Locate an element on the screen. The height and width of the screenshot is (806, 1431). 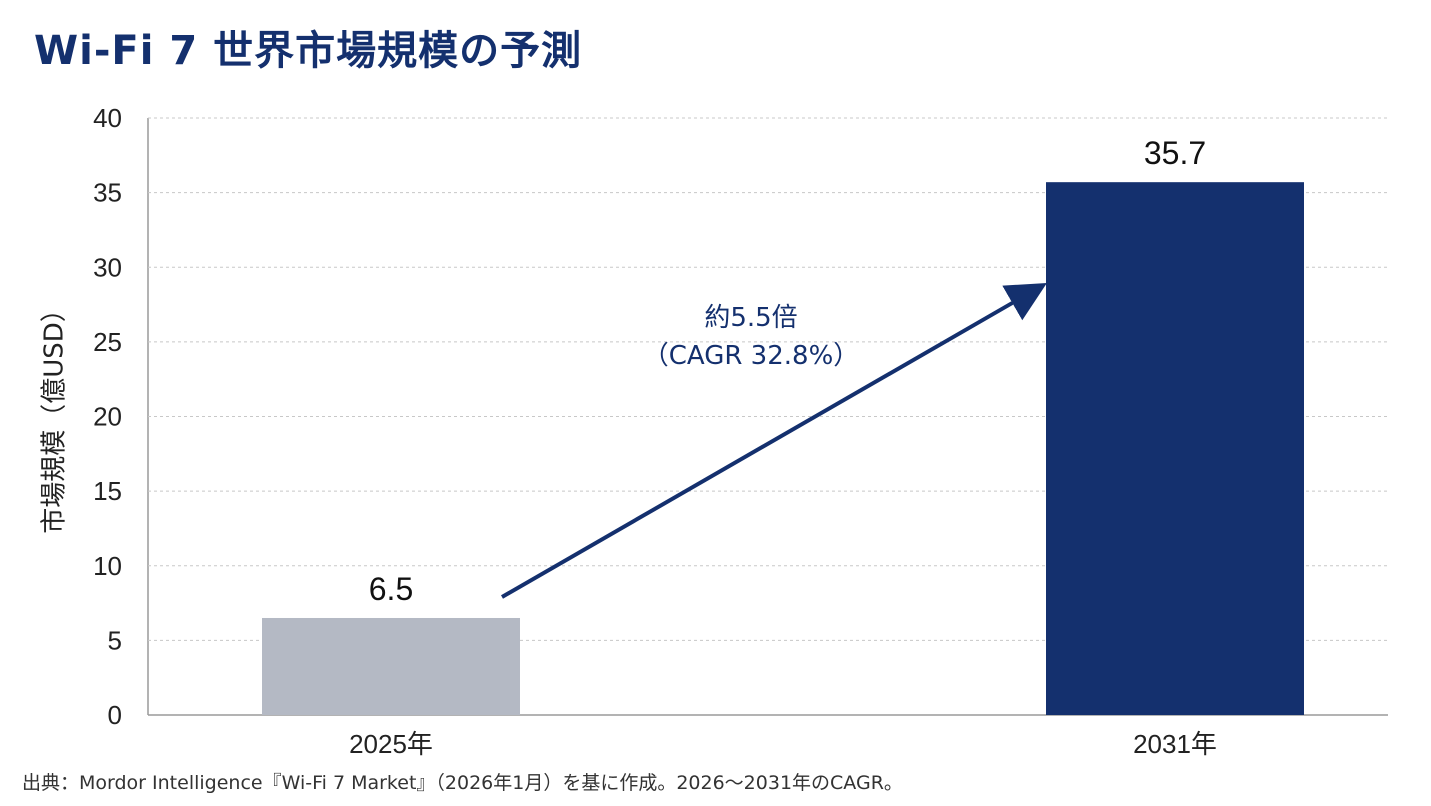
chart-title: Wi-Fi 7 世界市場規模の予測 is located at coordinates (308, 51).